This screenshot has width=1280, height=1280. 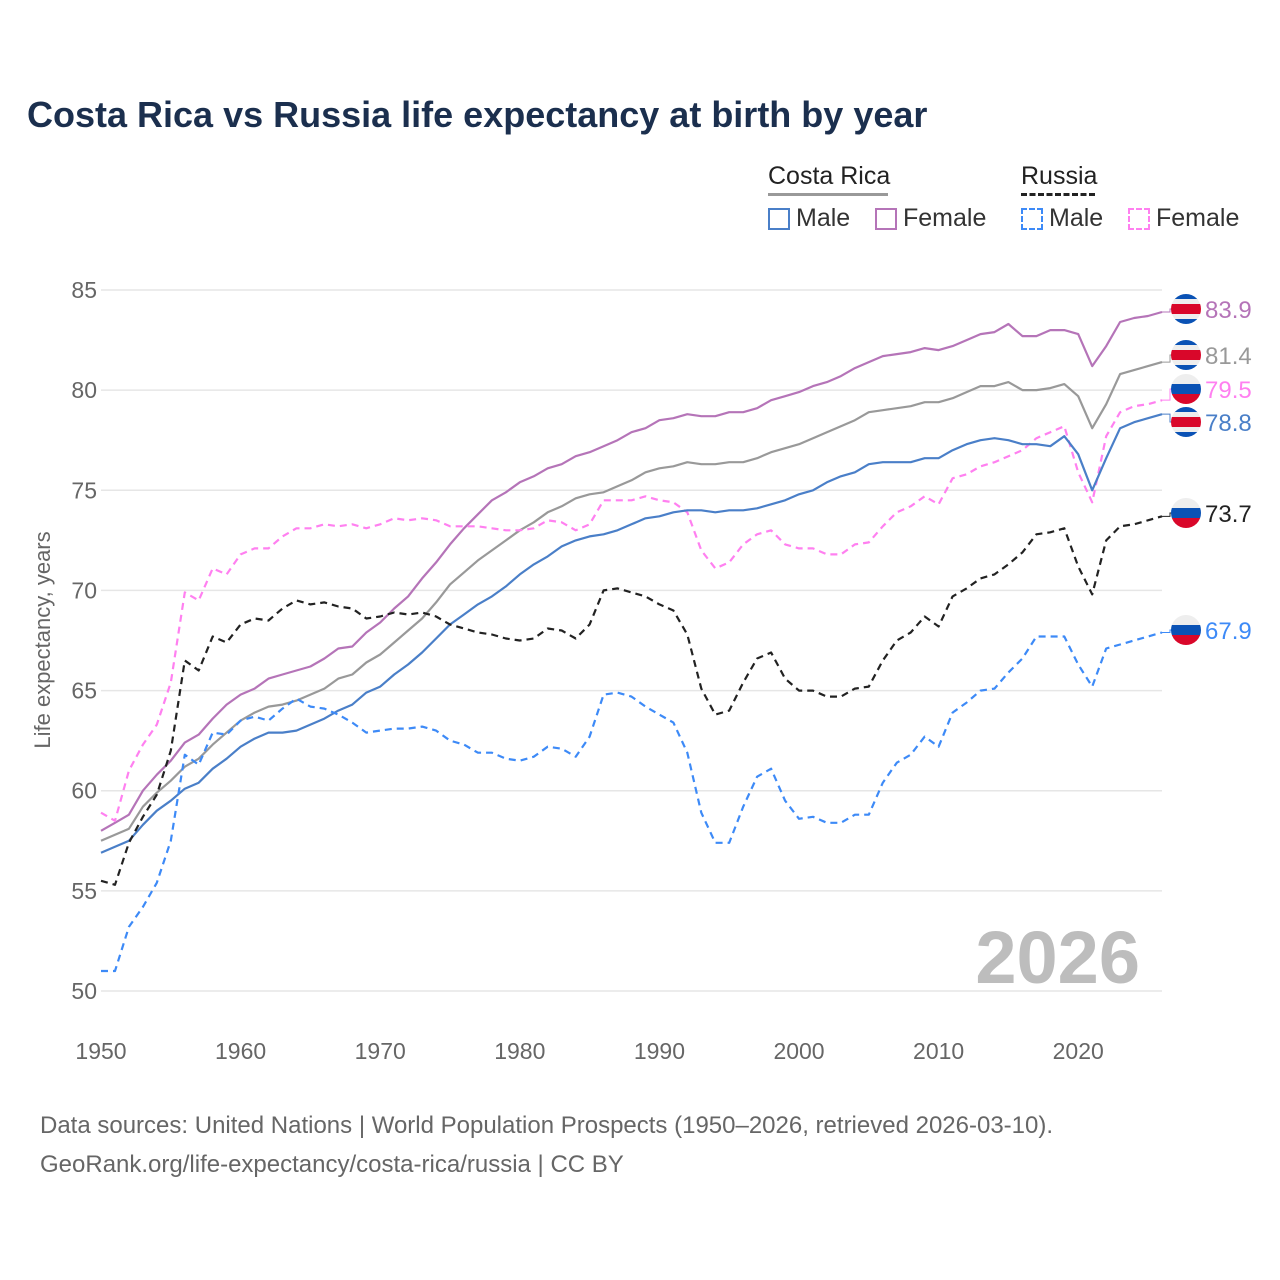 What do you see at coordinates (1228, 390) in the screenshot?
I see `end-value-label: 79.5` at bounding box center [1228, 390].